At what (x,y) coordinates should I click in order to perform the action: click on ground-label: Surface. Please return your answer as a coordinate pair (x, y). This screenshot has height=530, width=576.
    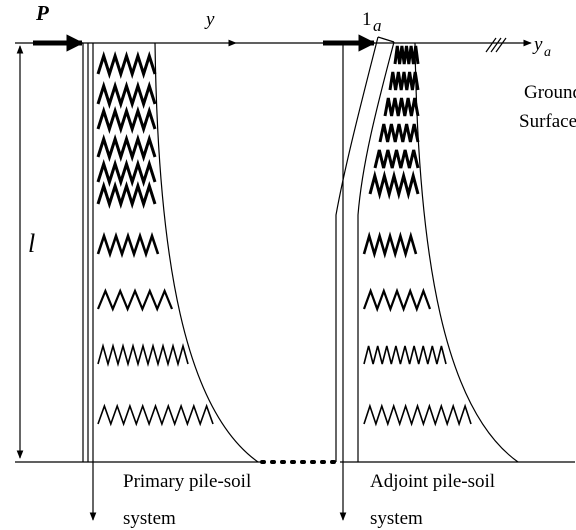
    Looking at the image, I should click on (547, 121).